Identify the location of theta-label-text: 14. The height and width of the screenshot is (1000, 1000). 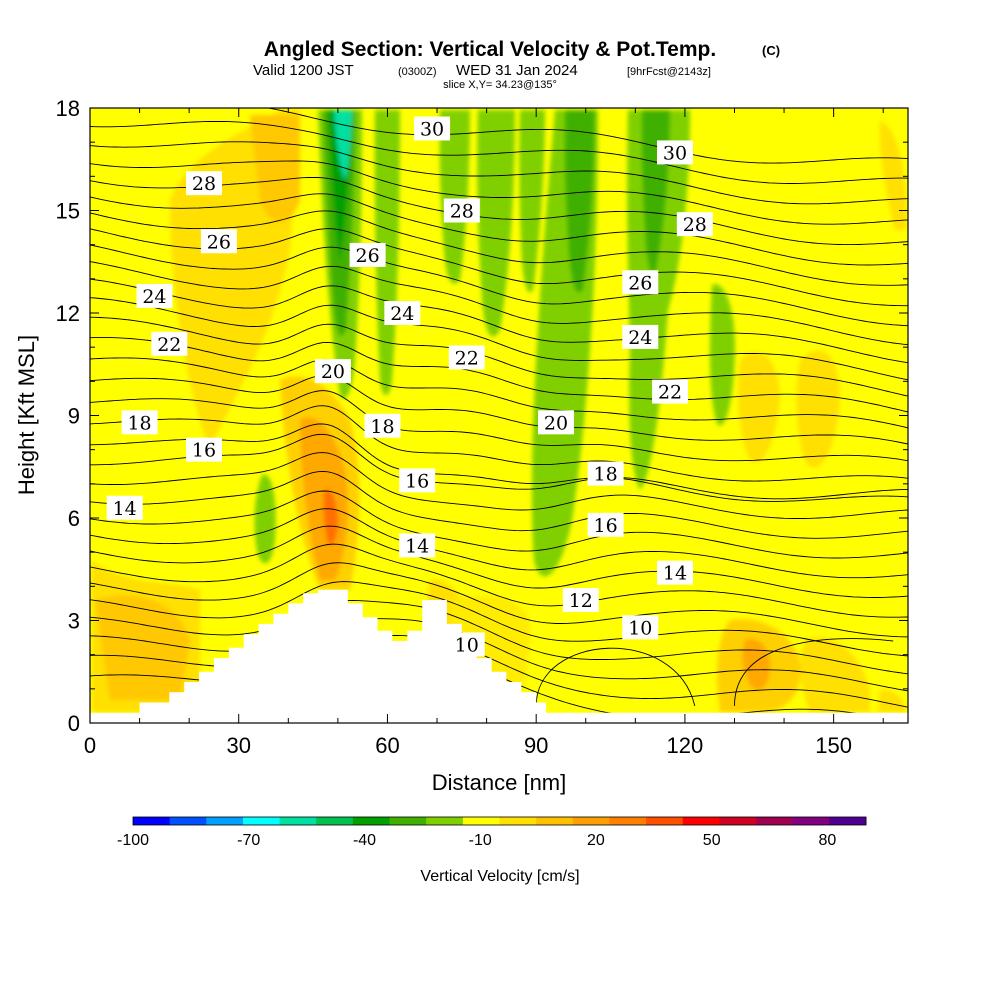
(125, 509).